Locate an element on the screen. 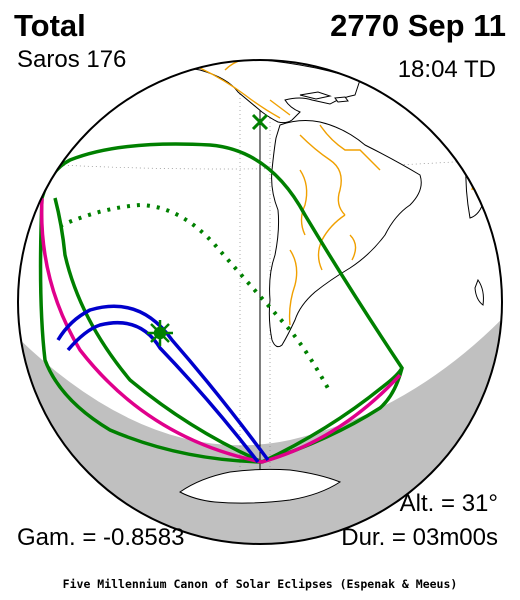 The height and width of the screenshot is (600, 520). eclipse-date: 2770 Sep 11 is located at coordinates (418, 25).